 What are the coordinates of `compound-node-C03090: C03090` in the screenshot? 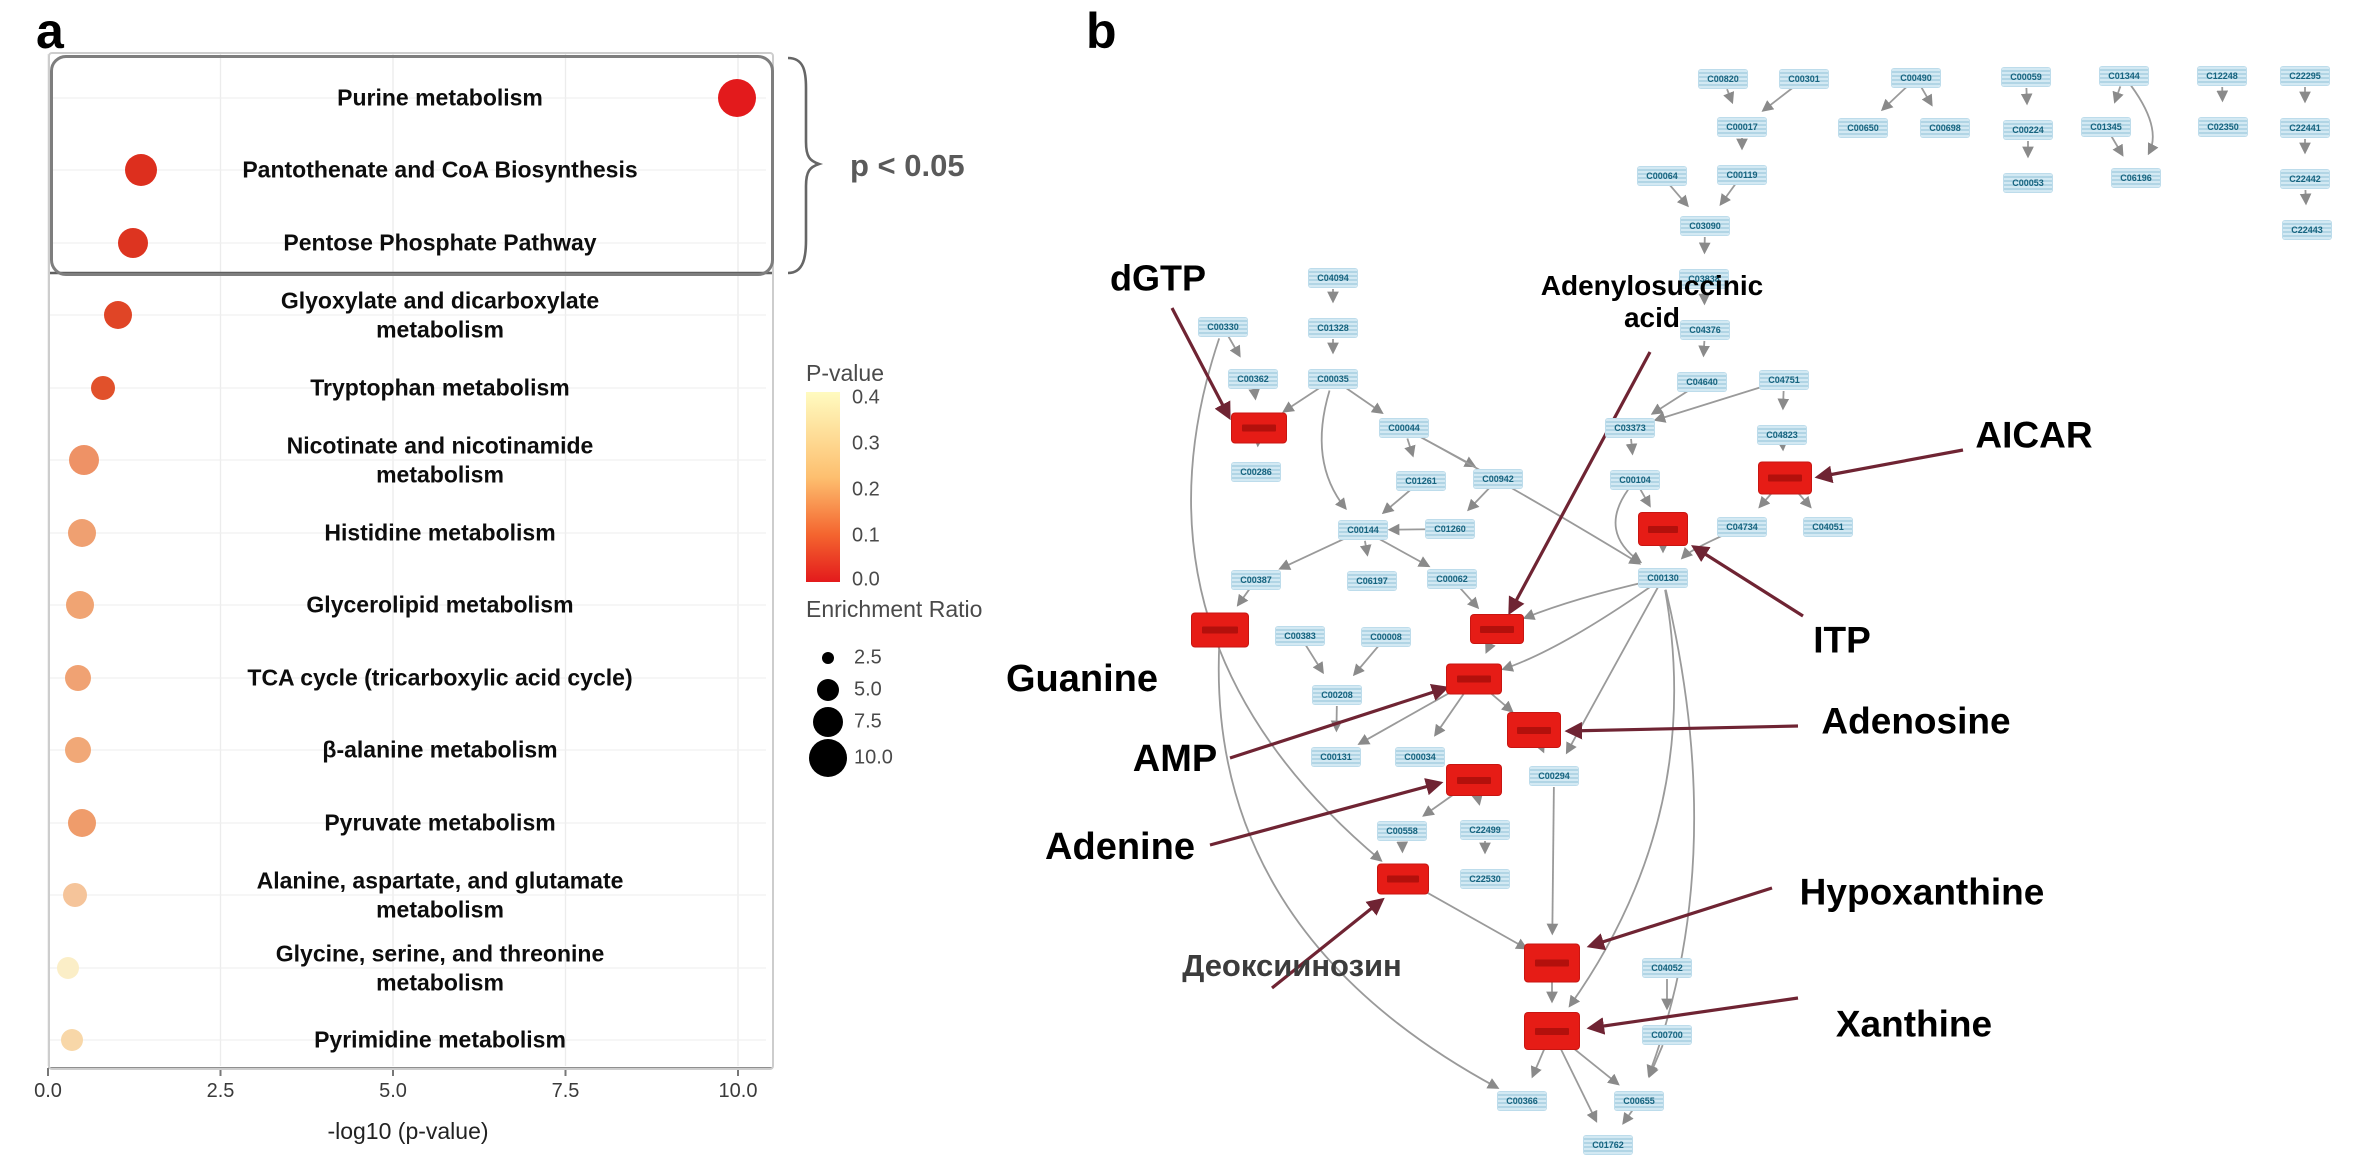 It's located at (1705, 226).